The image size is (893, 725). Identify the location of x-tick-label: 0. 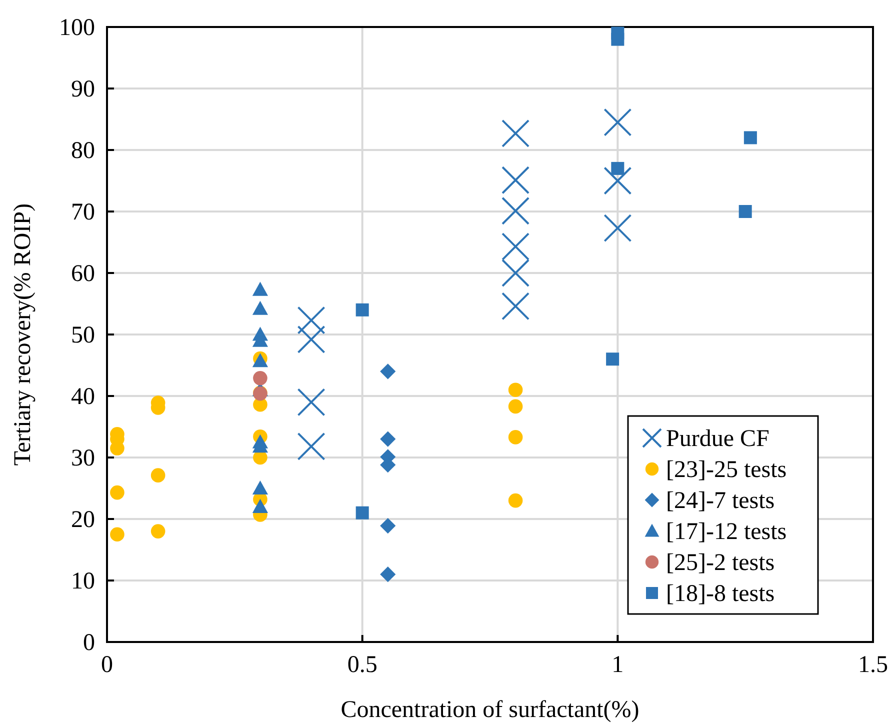
(107, 665).